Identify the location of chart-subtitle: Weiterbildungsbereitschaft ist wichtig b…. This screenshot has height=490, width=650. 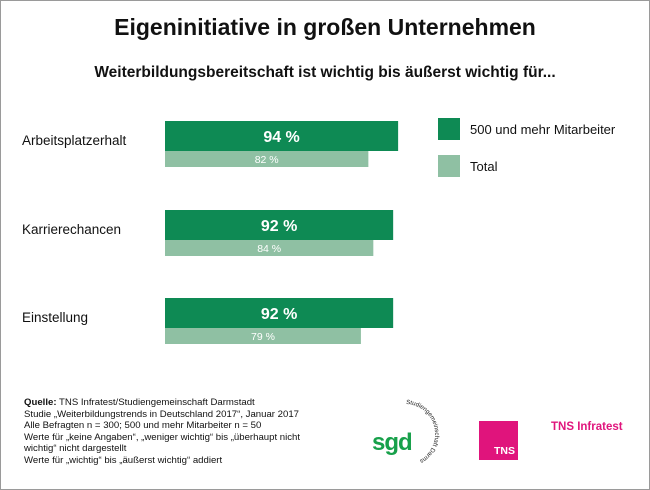
(325, 72).